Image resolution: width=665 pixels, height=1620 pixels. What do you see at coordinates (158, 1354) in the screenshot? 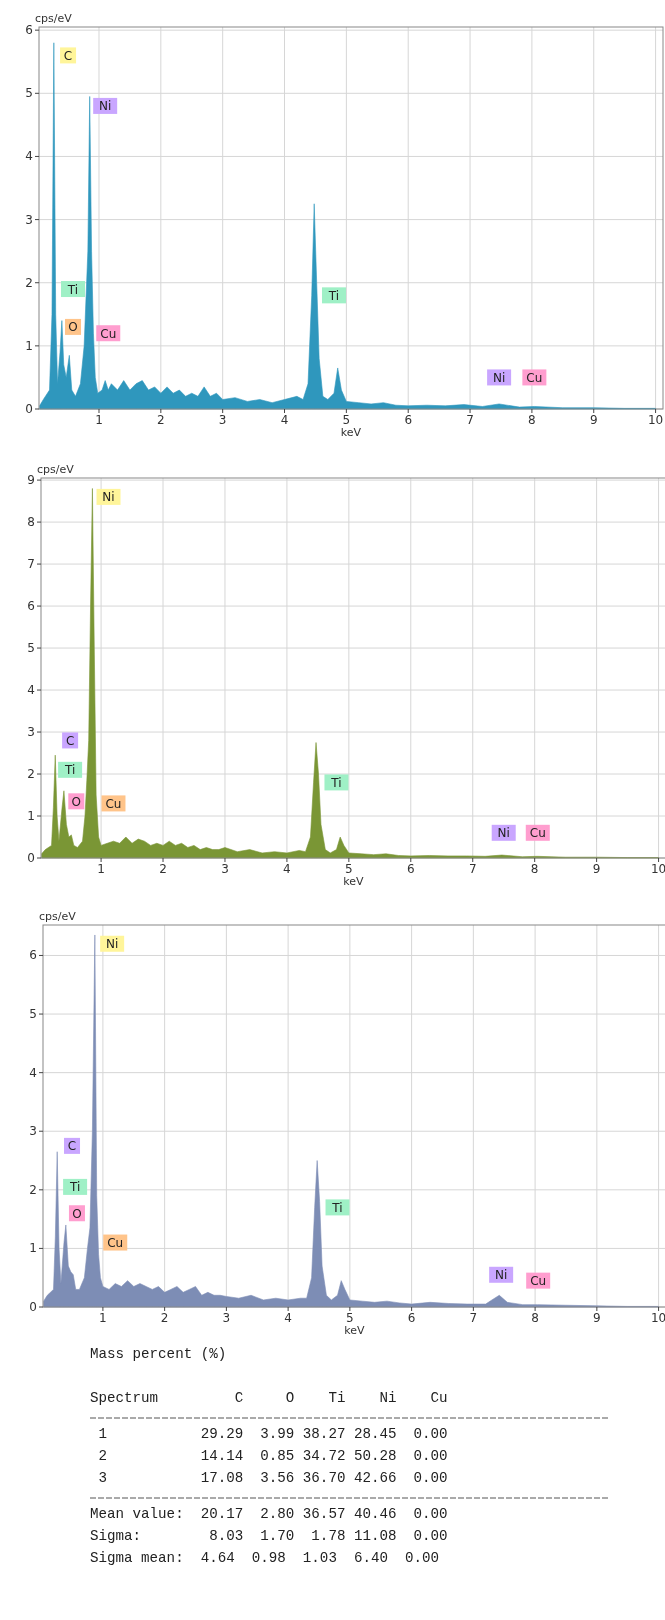
I see `text: Mass percent (%)` at bounding box center [158, 1354].